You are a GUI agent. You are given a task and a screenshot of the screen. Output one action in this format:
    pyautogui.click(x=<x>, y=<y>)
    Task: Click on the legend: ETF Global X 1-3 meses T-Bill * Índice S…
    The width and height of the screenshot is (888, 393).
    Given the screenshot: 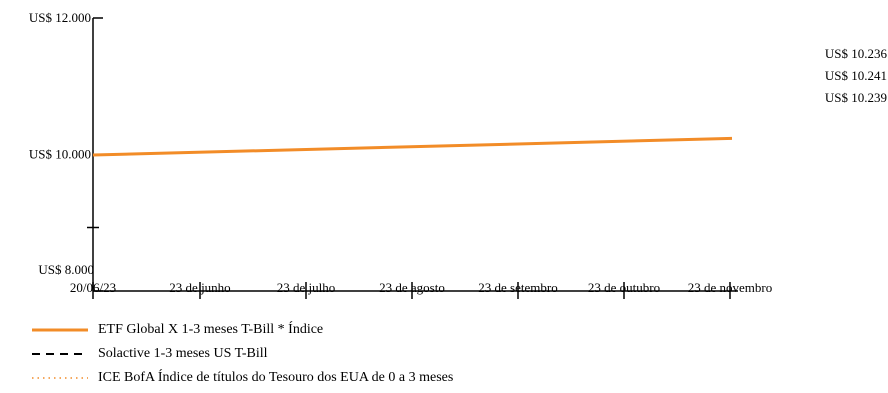 What is the action you would take?
    pyautogui.click(x=242, y=354)
    